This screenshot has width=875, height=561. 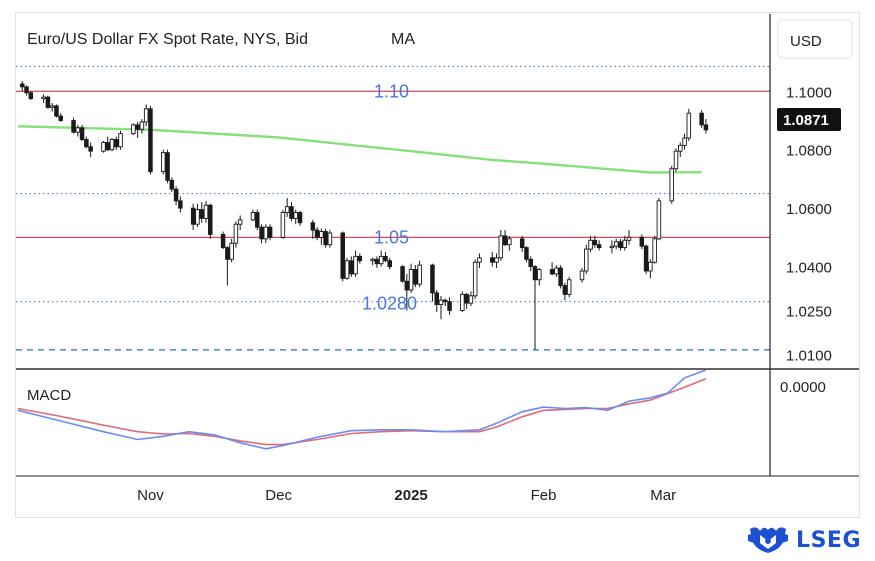 I want to click on y-tick-label: 1.0800, so click(x=809, y=151).